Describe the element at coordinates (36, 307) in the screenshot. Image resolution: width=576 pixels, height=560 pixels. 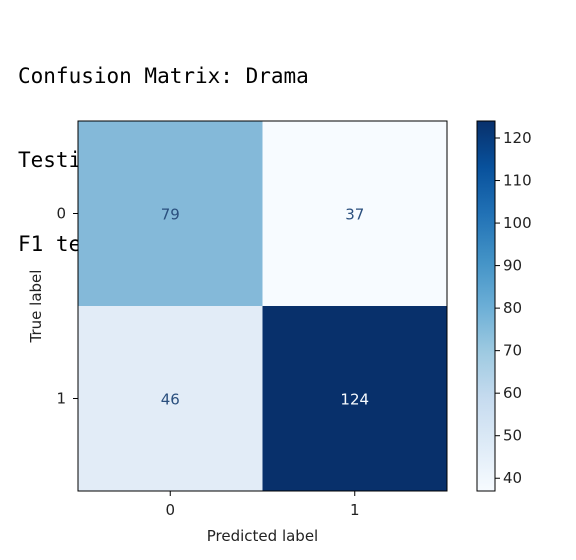
I see `y-axis-title: True label` at that location.